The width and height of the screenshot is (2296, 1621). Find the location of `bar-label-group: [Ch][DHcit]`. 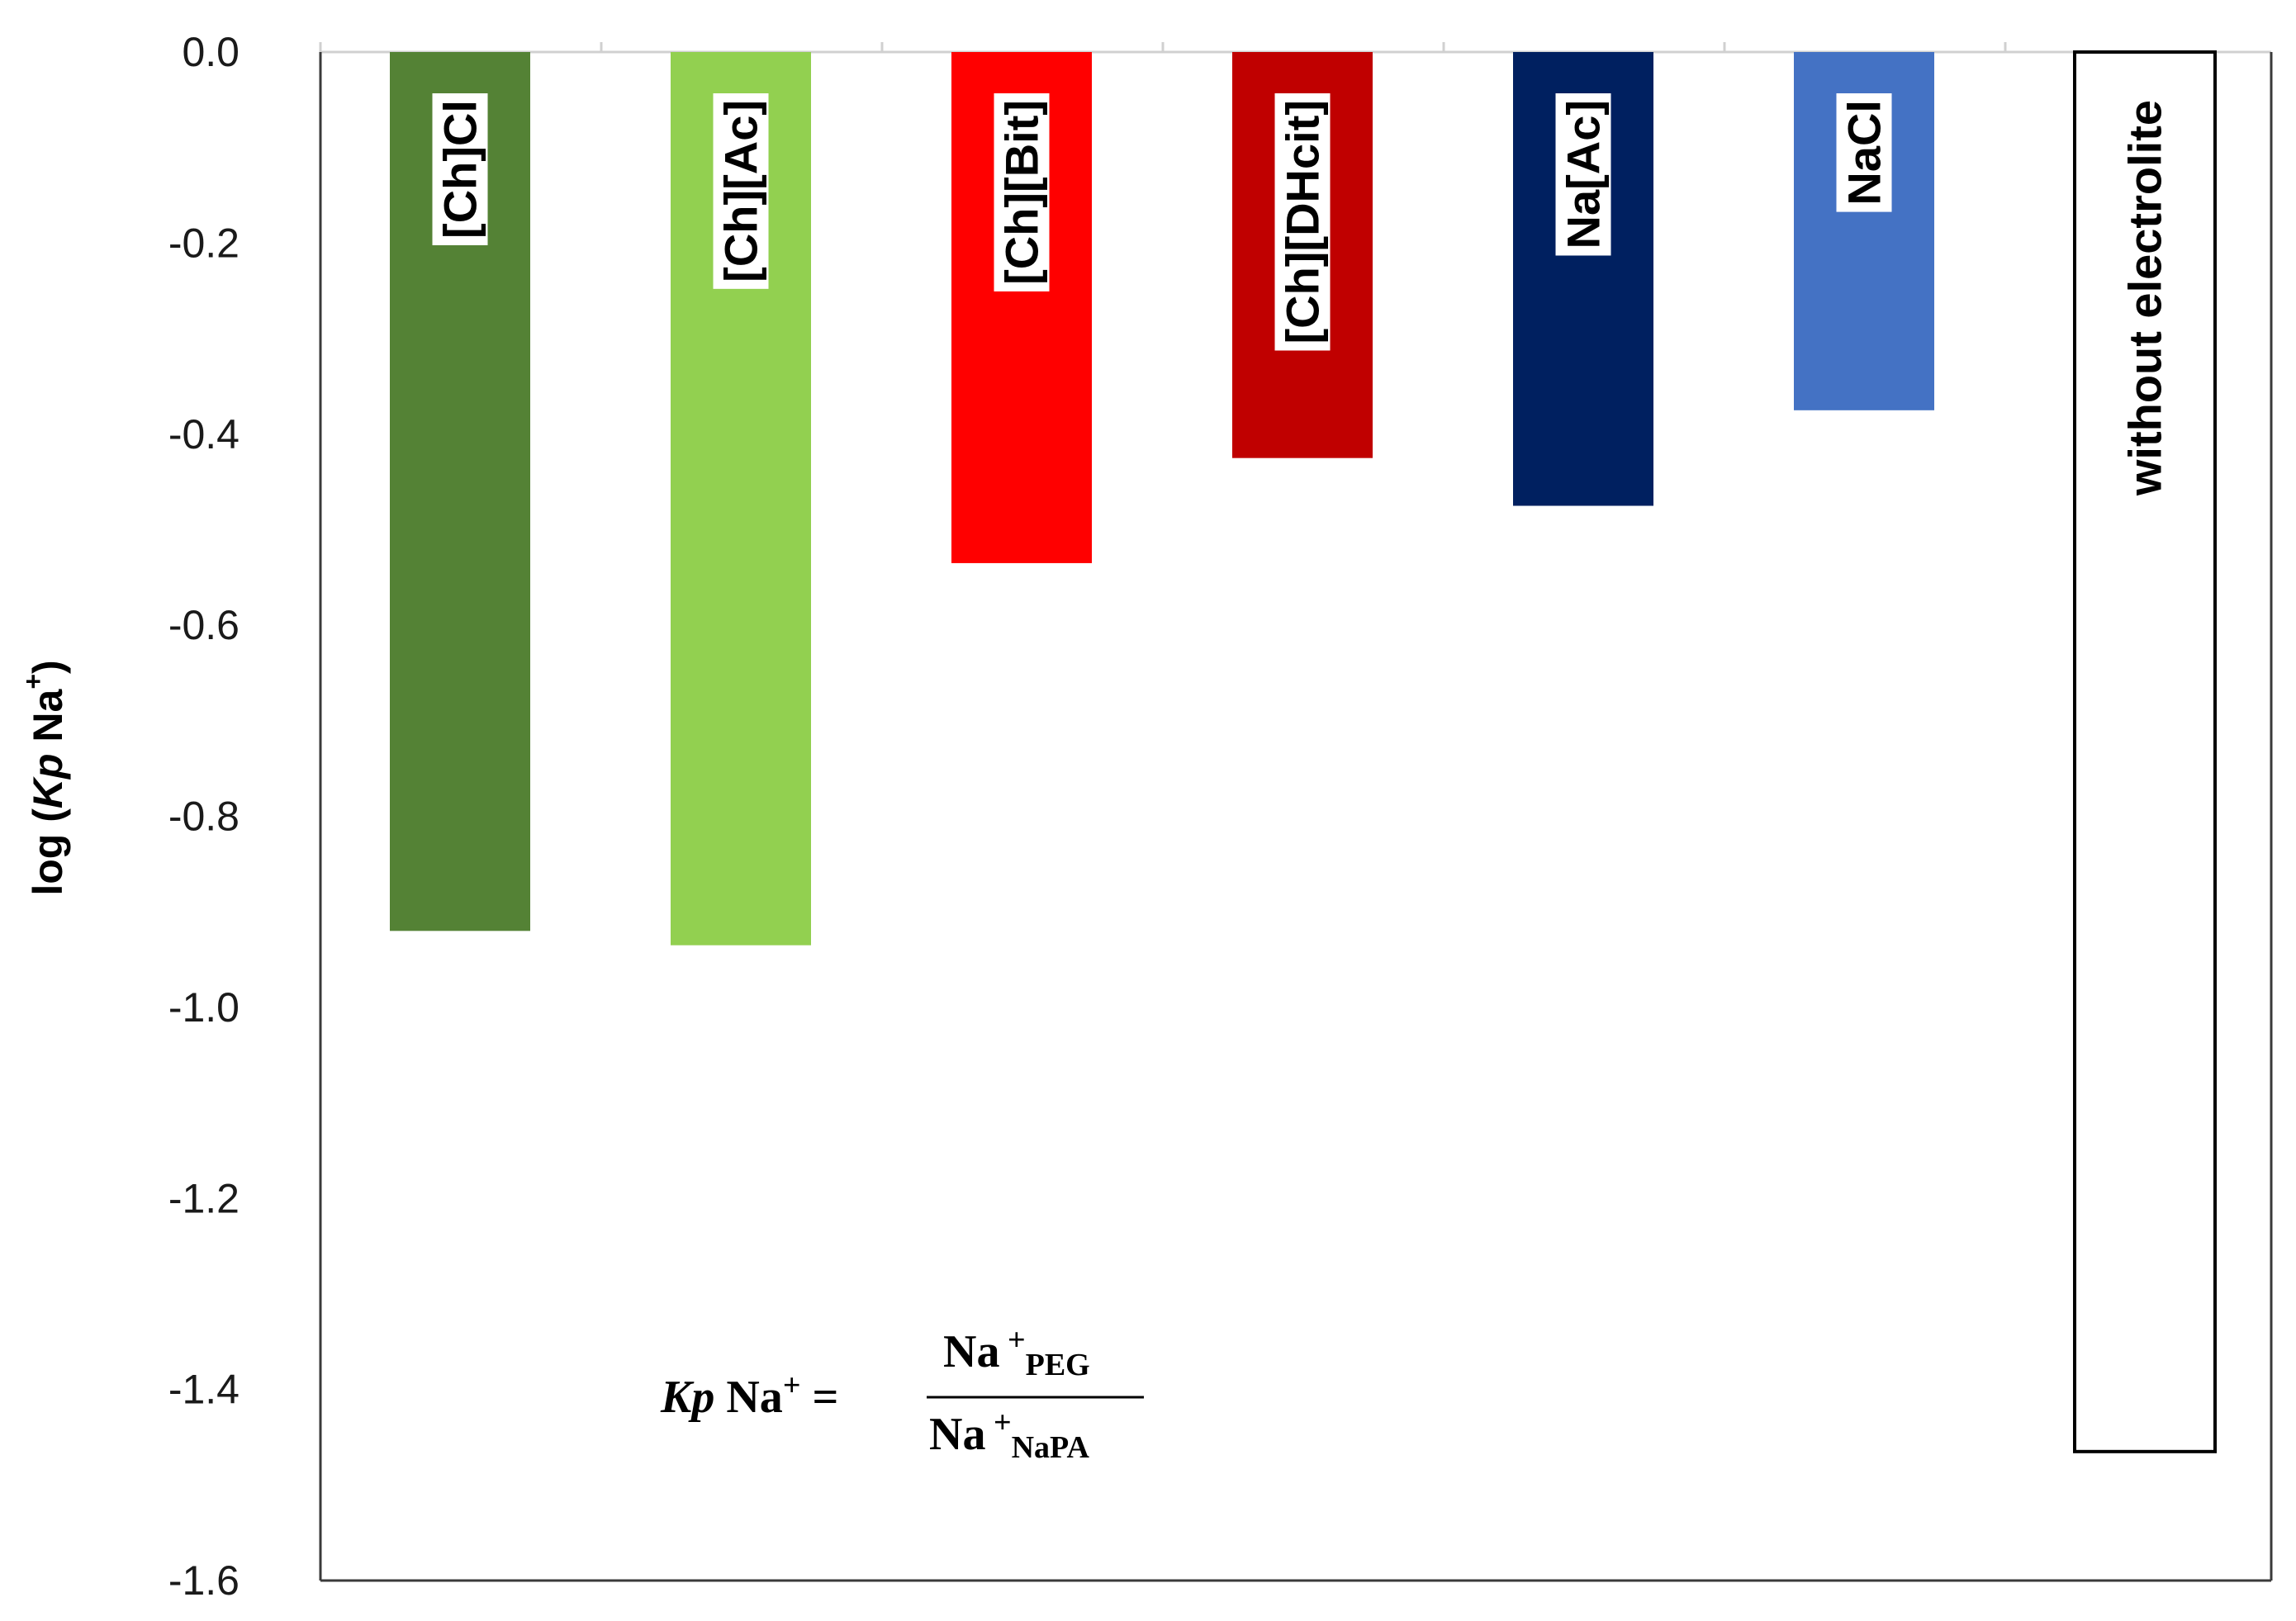

bar-label-group: [Ch][DHcit] is located at coordinates (1302, 222).